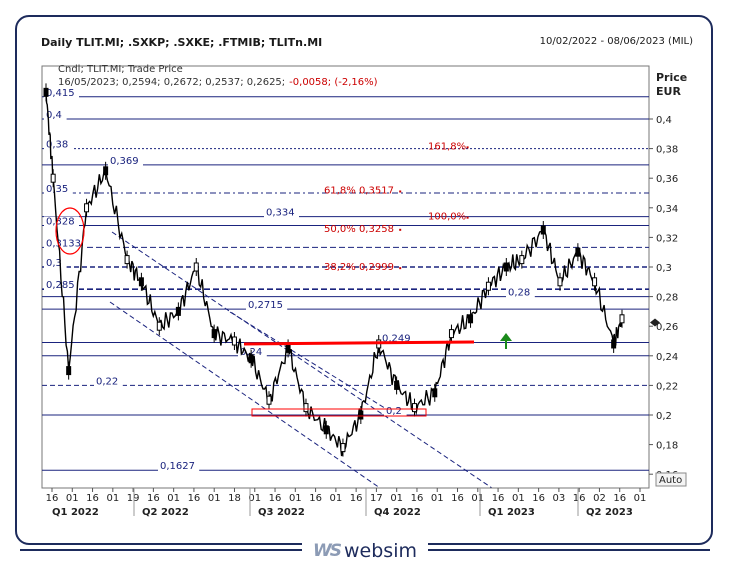 This screenshot has height=568, width=730. Describe the element at coordinates (309, 361) in the screenshot. I see `channel-mid-line` at that location.